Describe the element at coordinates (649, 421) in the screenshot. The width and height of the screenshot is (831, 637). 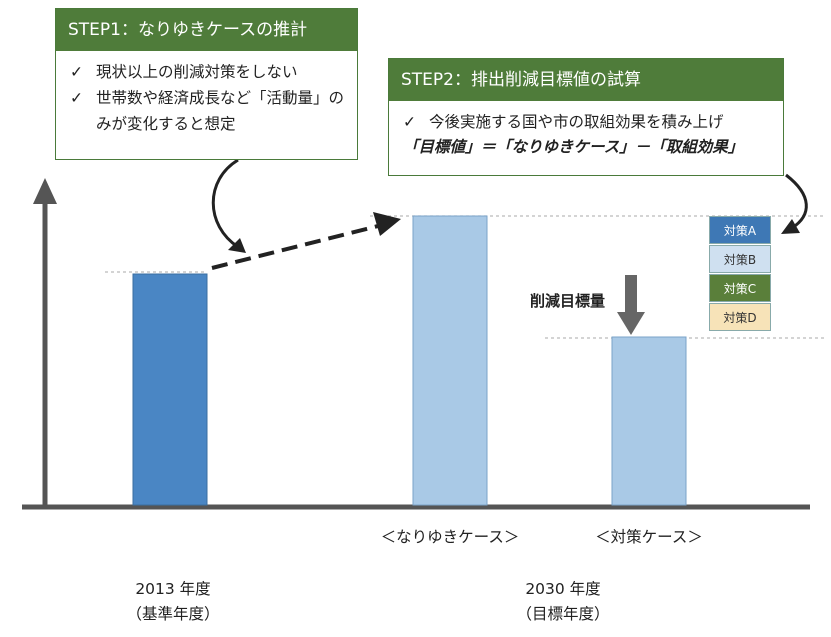
I see `bar-measure-case` at that location.